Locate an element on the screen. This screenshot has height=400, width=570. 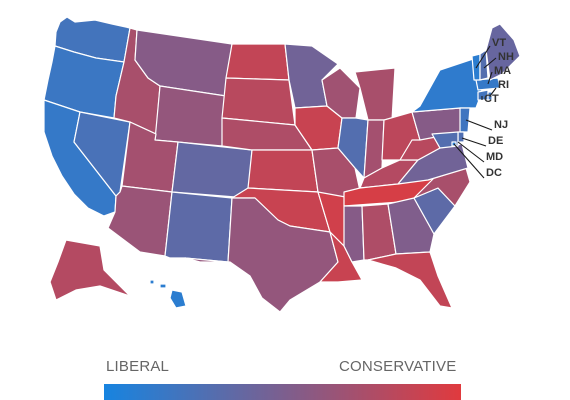
state-label-ma: MA is located at coordinates (502, 71).